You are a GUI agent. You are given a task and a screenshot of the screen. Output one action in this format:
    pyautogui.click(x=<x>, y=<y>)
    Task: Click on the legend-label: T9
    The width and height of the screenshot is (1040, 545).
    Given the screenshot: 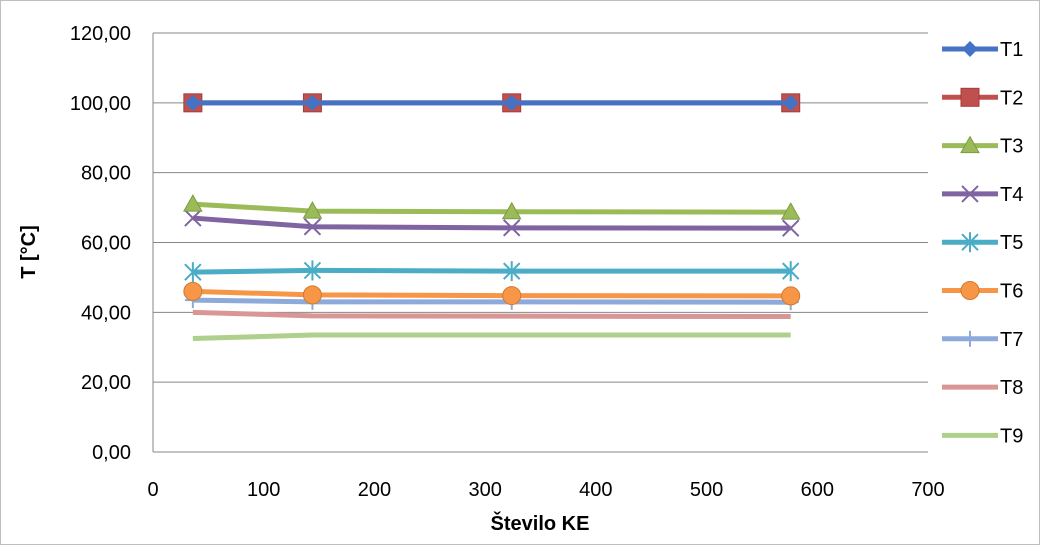 What is the action you would take?
    pyautogui.click(x=1011, y=436)
    